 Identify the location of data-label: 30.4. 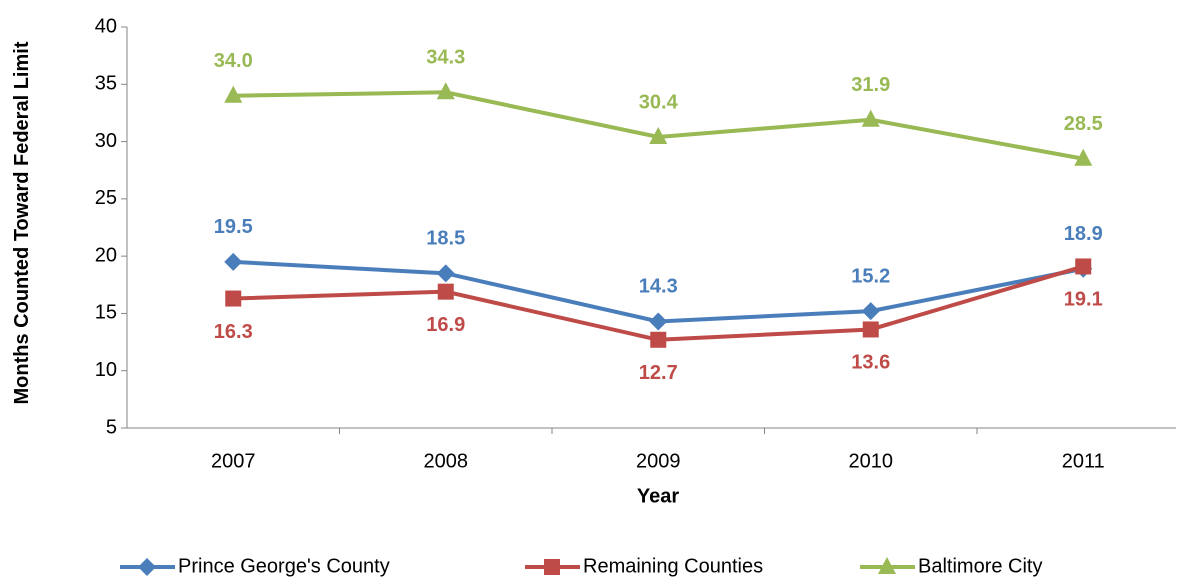
(659, 102).